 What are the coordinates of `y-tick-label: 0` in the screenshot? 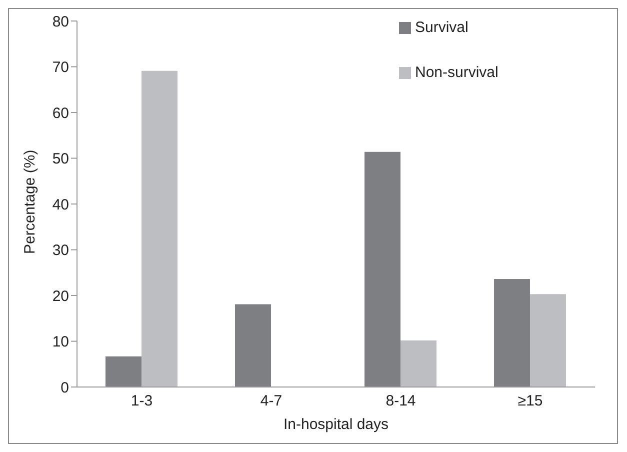 It's located at (64, 387).